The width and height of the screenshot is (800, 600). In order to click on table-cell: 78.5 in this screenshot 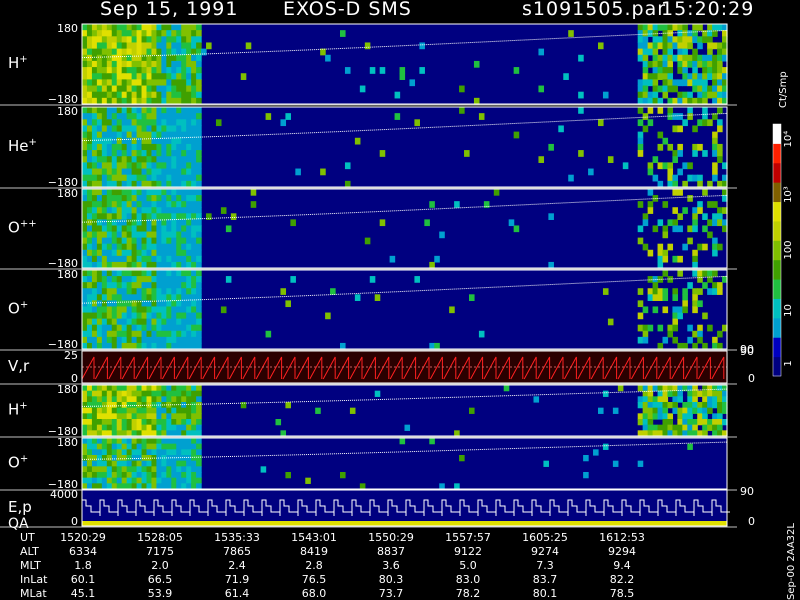, I will do `click(622, 593)`.